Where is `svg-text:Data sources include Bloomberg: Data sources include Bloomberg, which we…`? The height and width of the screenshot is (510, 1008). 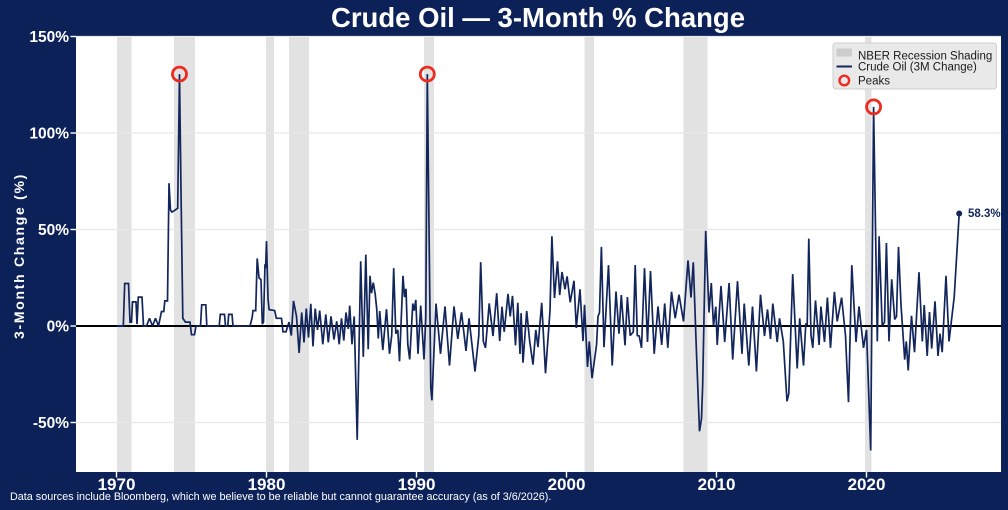
svg-text:Data sources include Bloomberg: Data sources include Bloomberg, which we… is located at coordinates (280, 497).